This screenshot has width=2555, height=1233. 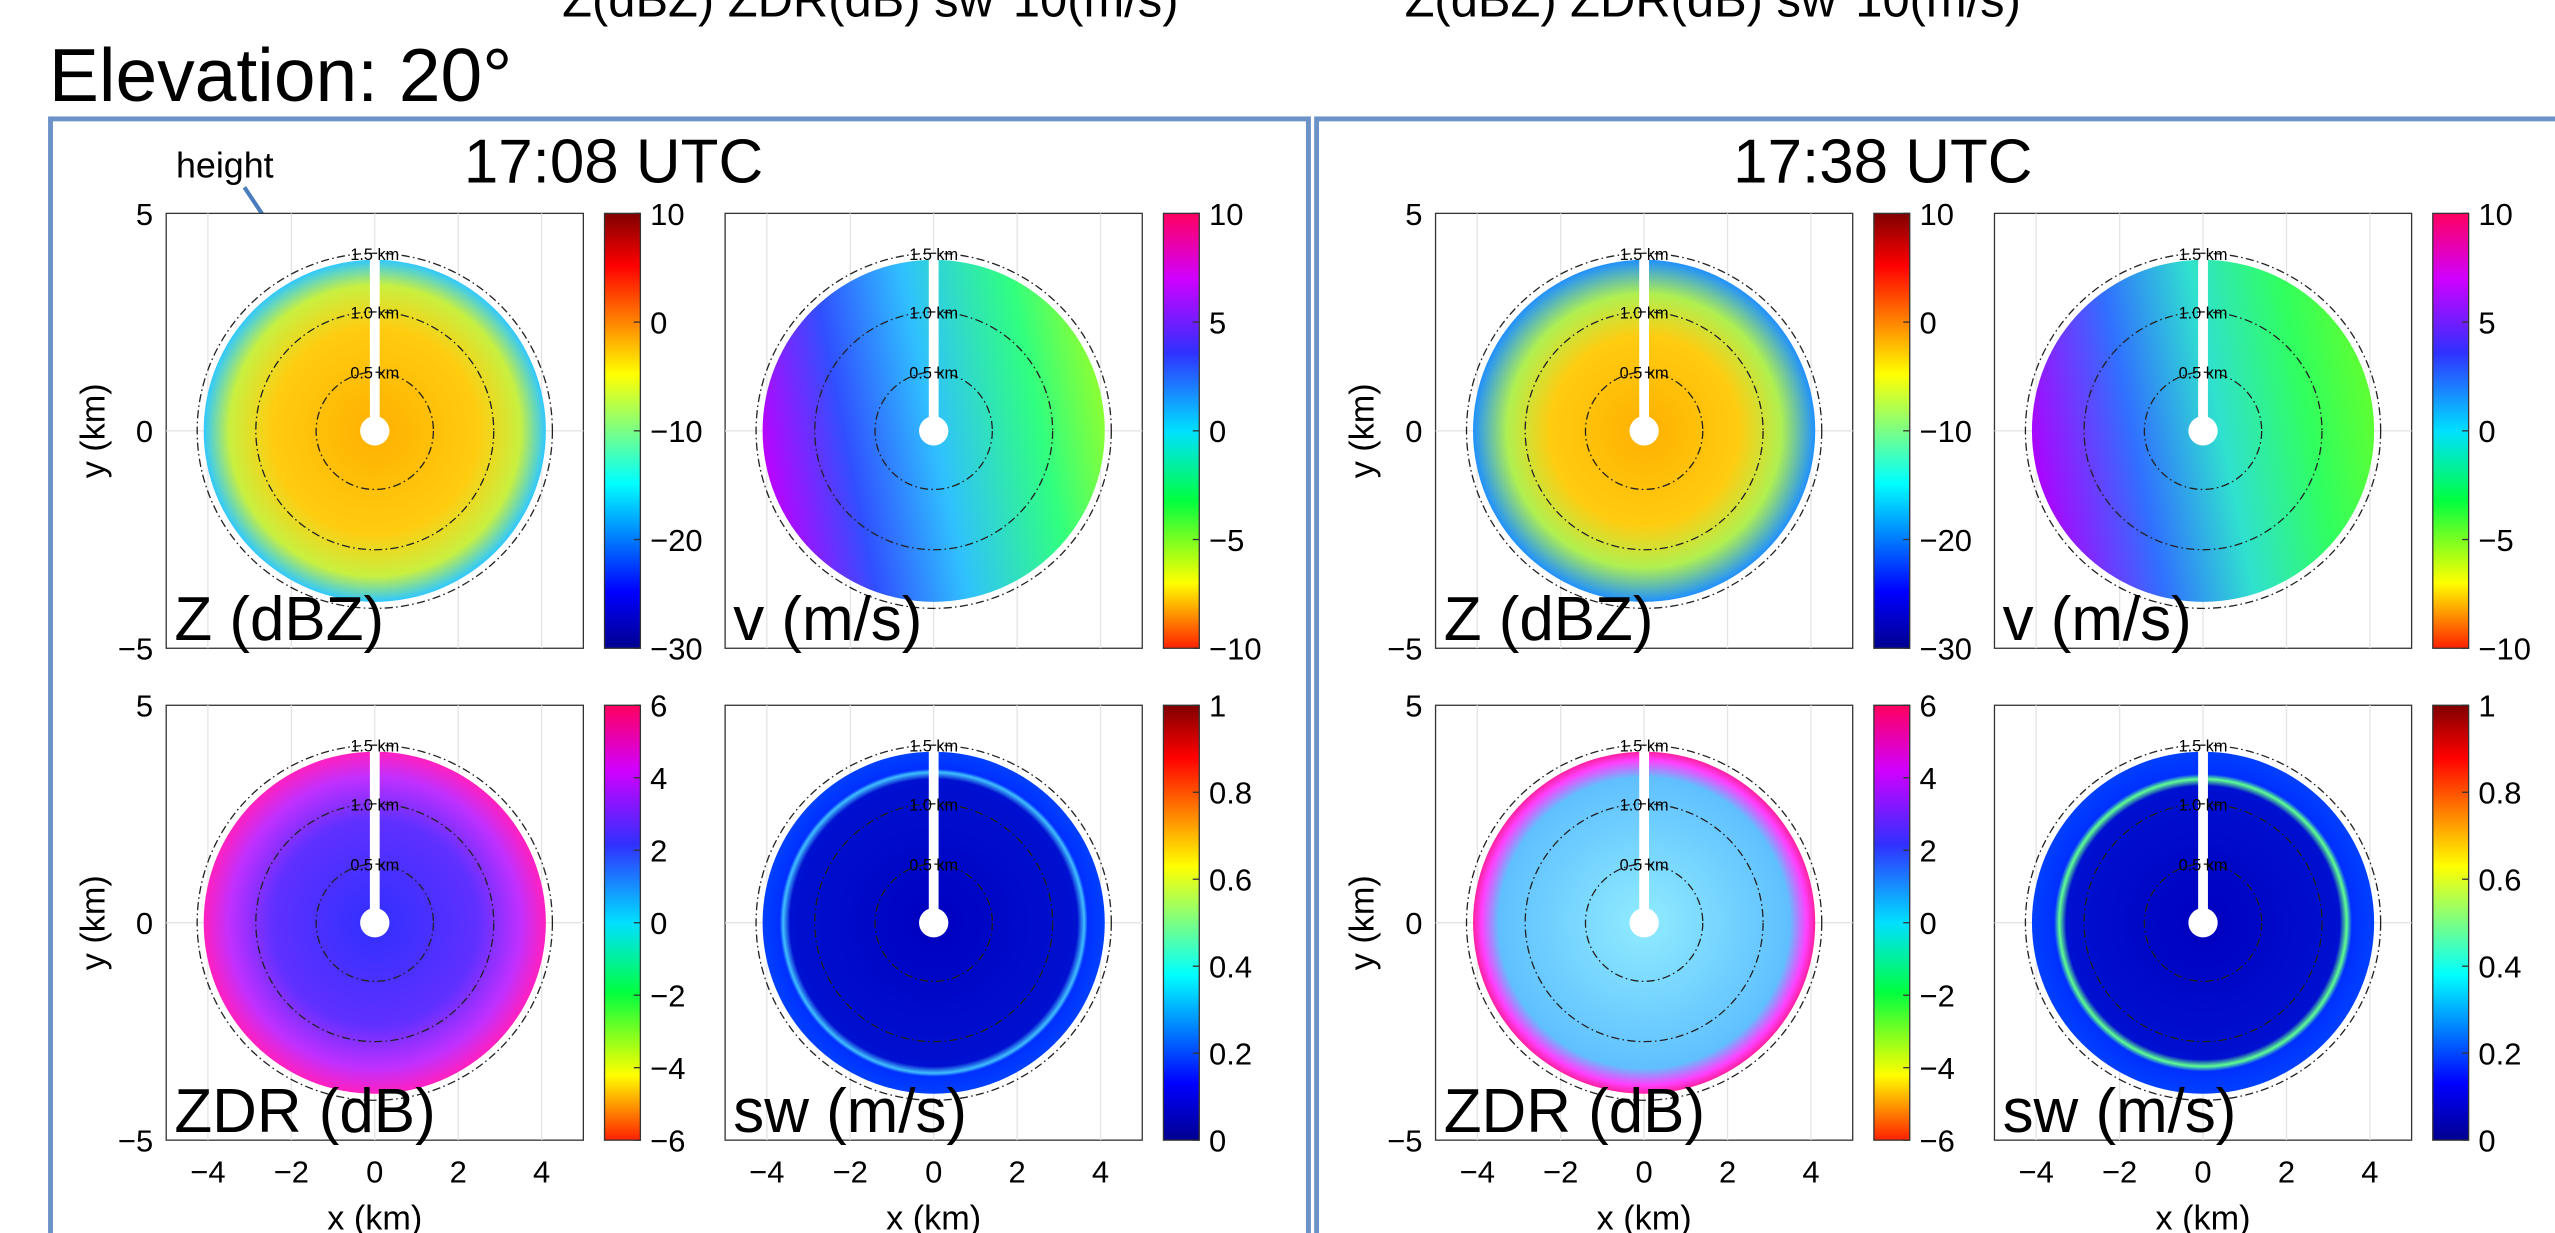 What do you see at coordinates (1937, 1141) in the screenshot?
I see `colorbar-tick-label: −6` at bounding box center [1937, 1141].